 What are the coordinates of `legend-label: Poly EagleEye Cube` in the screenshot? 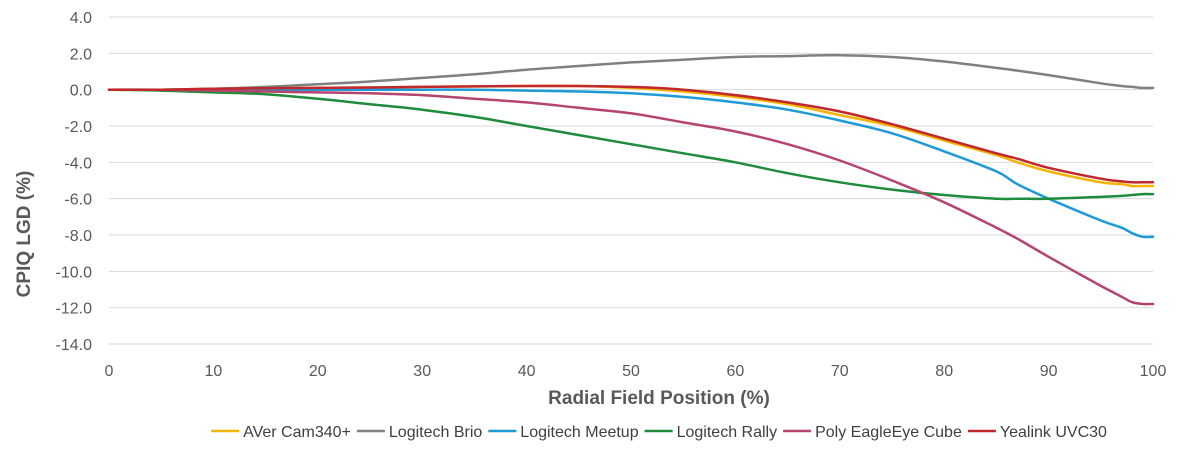 It's located at (888, 432).